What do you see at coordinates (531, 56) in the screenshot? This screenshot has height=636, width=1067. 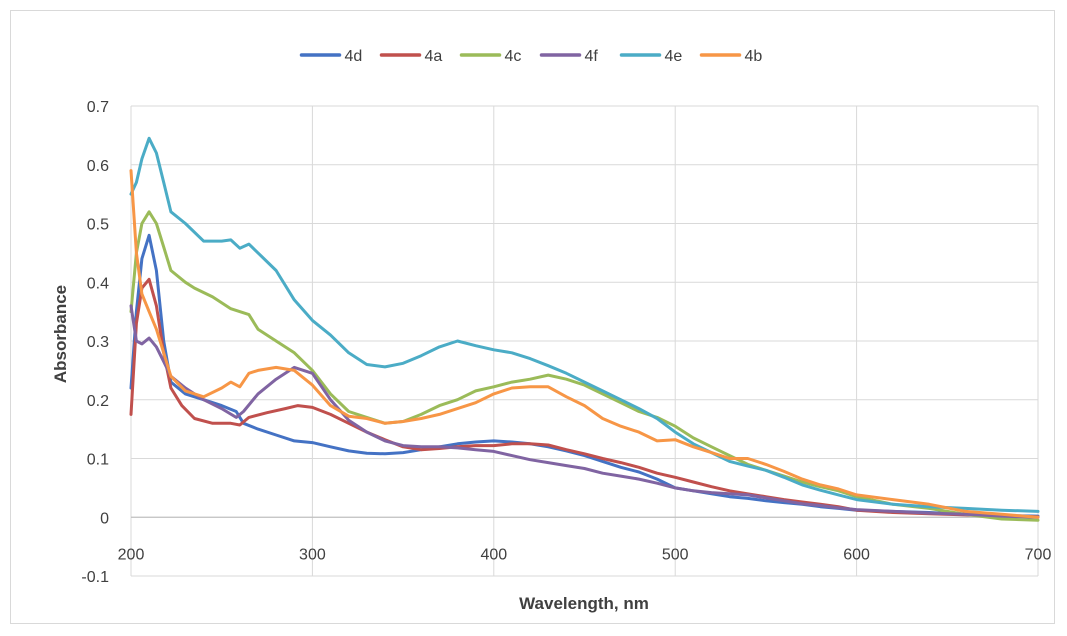 I see `legend: 4d 4a 4c 4f 4e 4b` at bounding box center [531, 56].